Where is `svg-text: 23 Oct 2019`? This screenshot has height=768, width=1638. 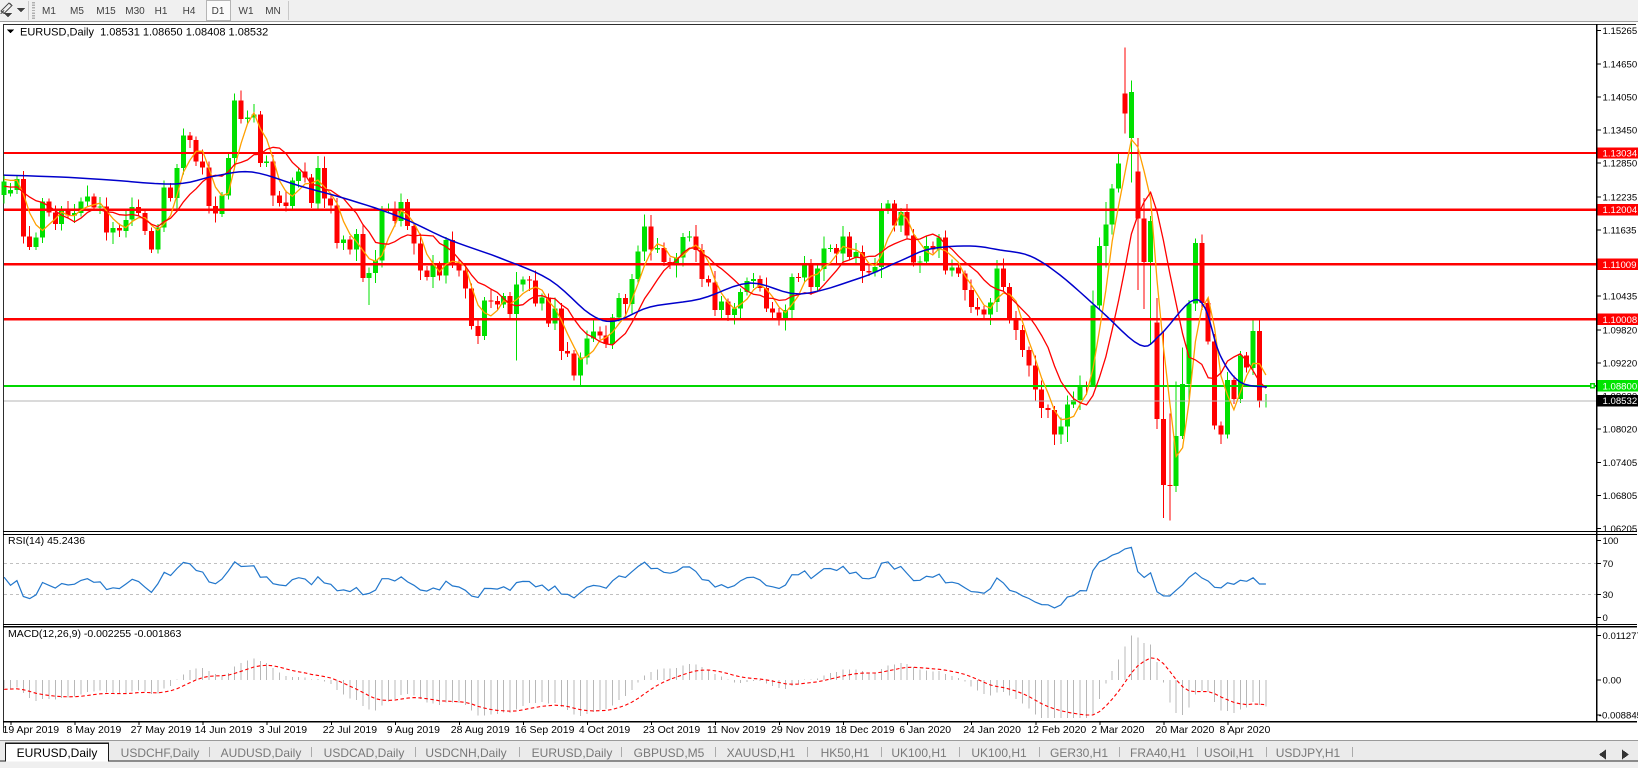 svg-text: 23 Oct 2019 is located at coordinates (671, 730).